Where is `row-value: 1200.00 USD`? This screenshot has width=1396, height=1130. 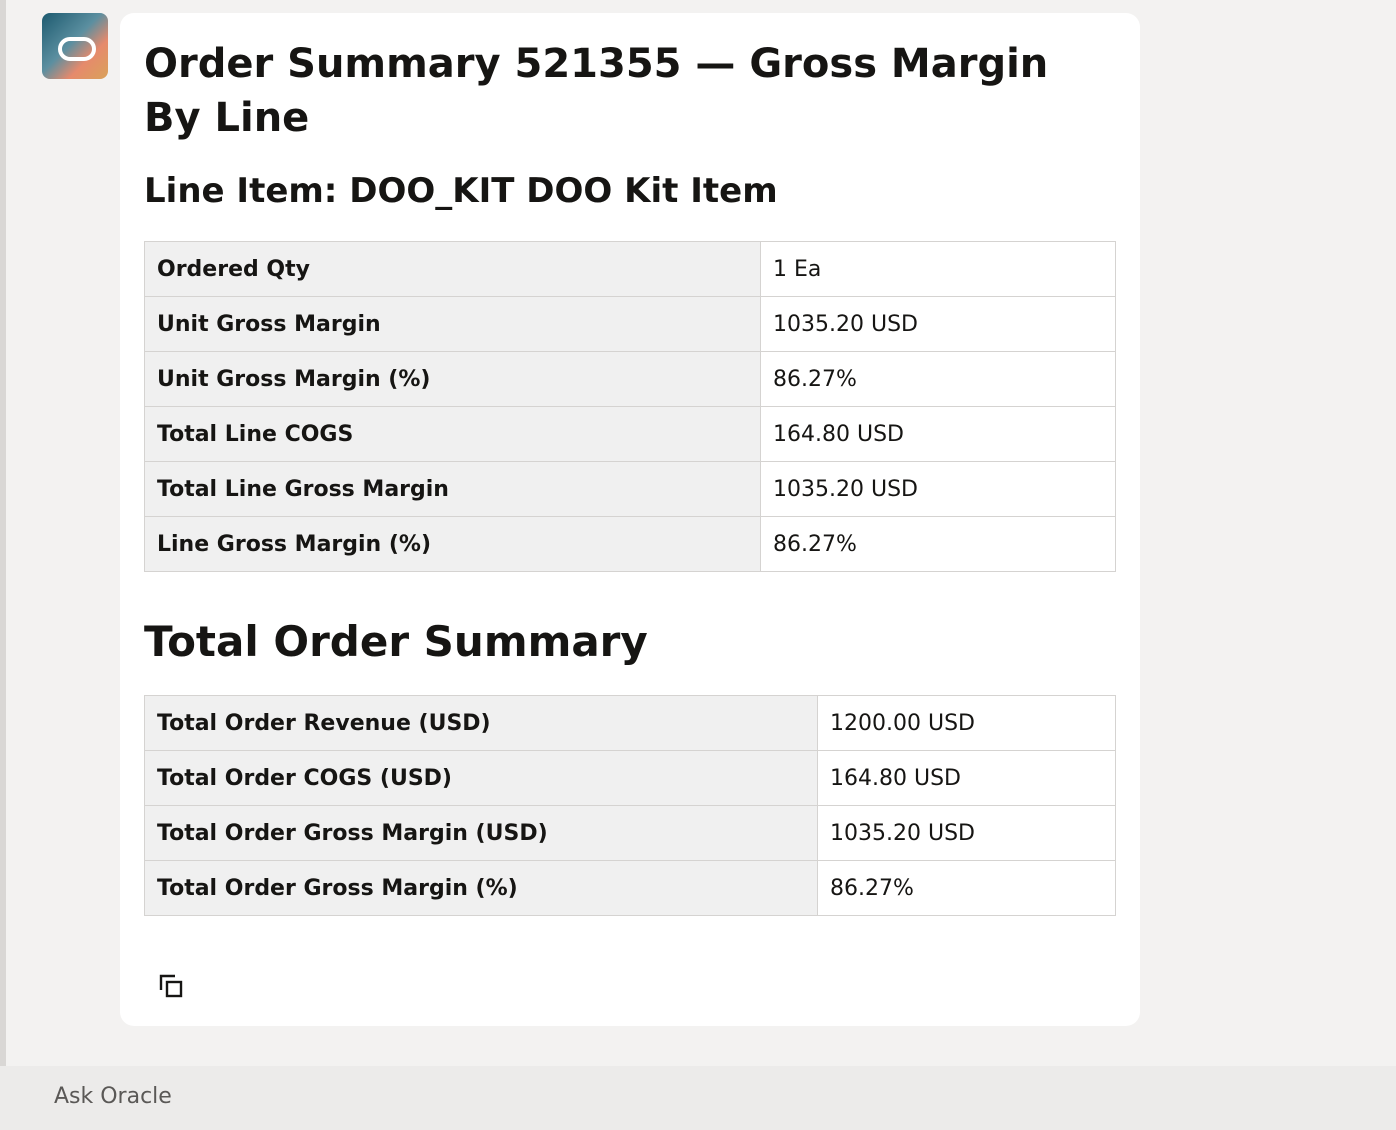
row-value: 1200.00 USD is located at coordinates (966, 723).